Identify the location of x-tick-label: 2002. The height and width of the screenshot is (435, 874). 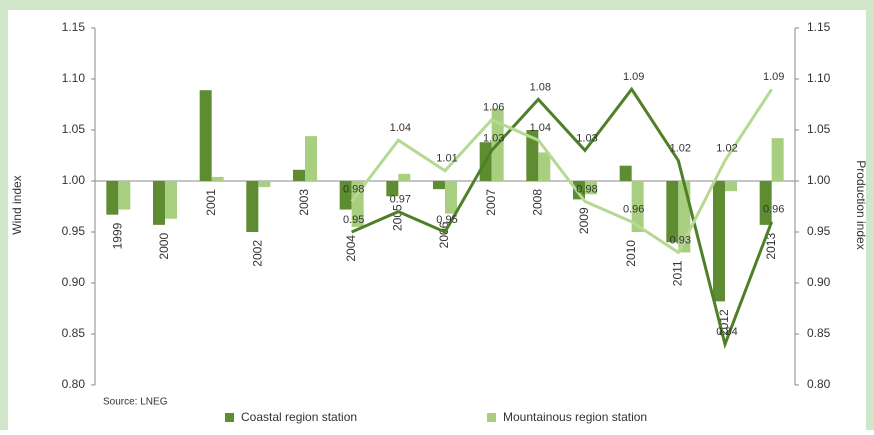
(258, 253).